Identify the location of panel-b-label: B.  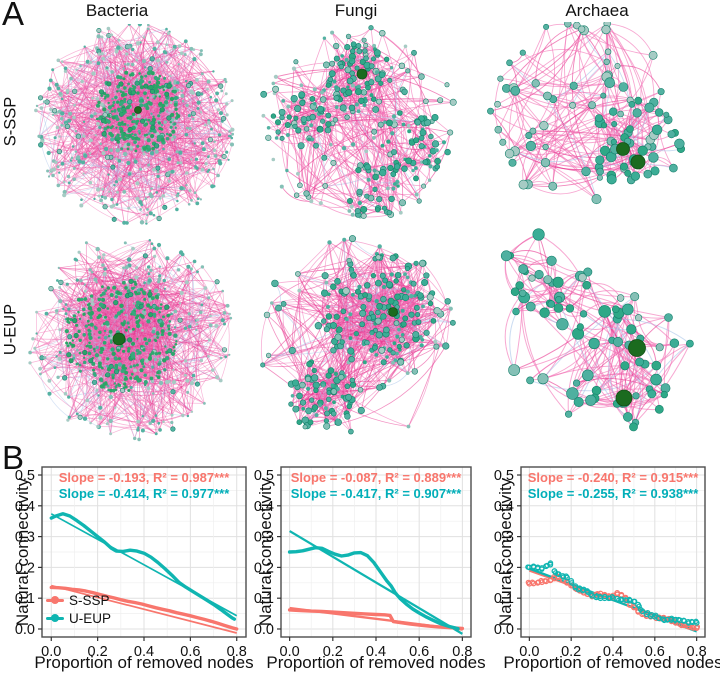
(13, 457).